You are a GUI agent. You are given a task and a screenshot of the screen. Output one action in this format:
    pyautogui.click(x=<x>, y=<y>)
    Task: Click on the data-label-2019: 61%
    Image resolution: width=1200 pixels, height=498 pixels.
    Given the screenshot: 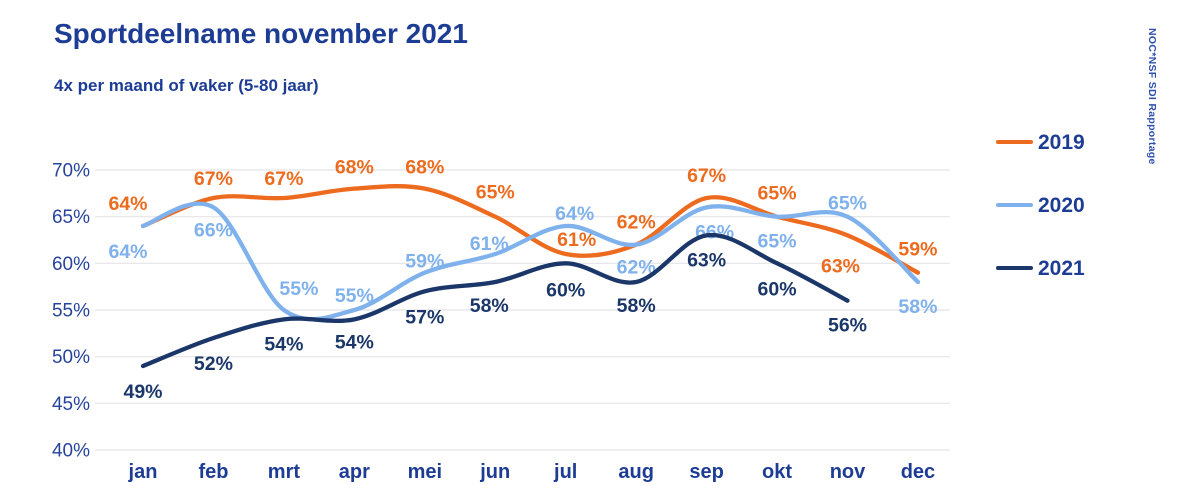 What is the action you would take?
    pyautogui.click(x=576, y=240)
    